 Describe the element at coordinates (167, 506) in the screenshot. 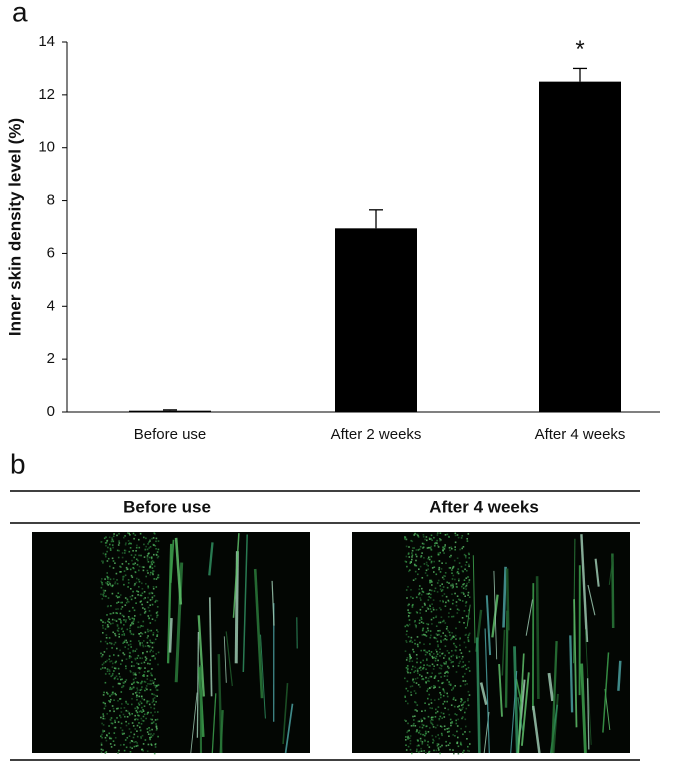

I see `image-header: Before use` at that location.